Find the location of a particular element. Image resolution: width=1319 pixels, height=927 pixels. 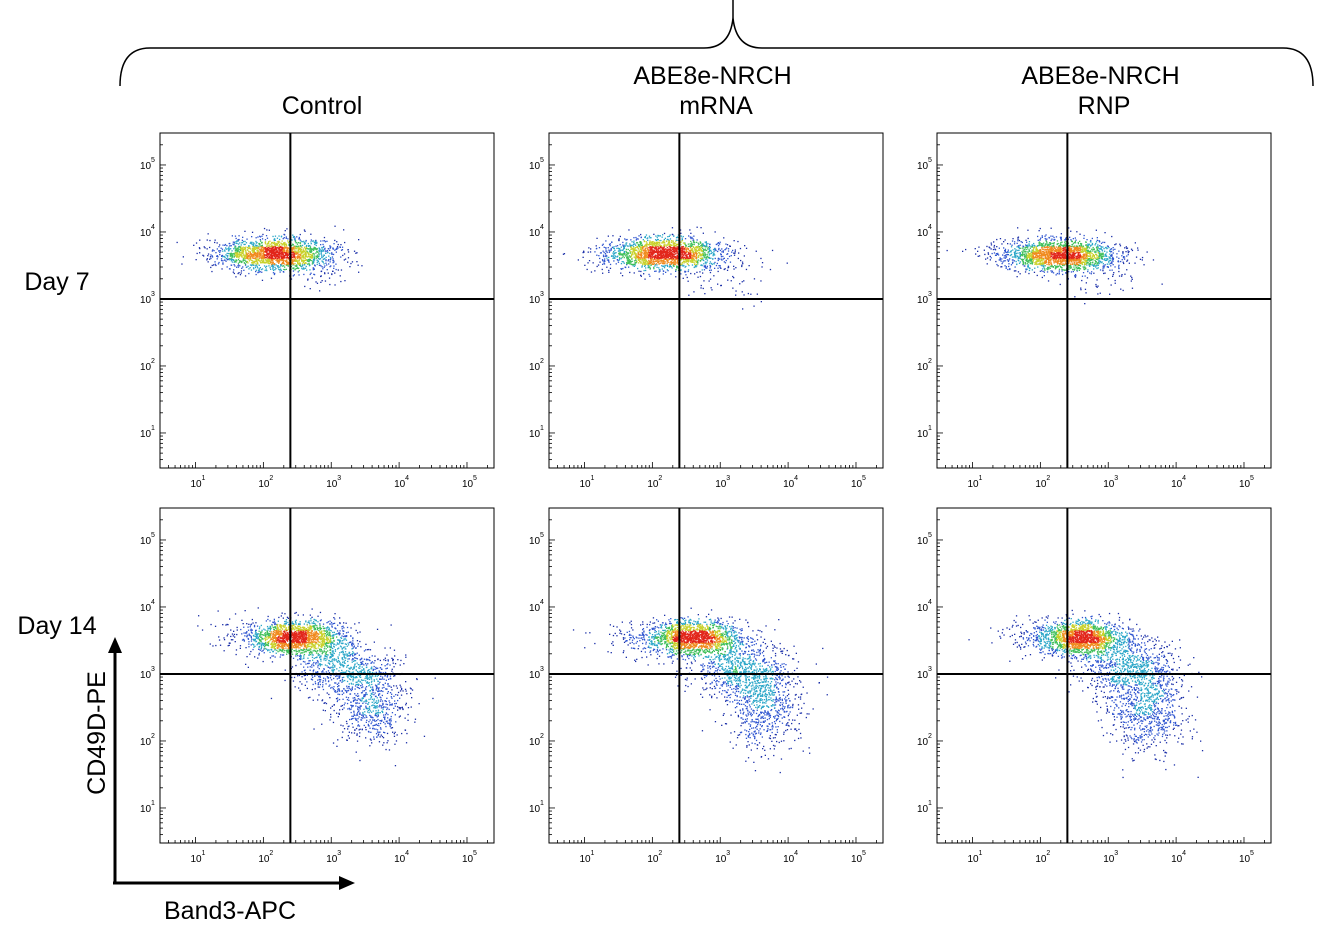

x-tick-exponent: 2 is located at coordinates (271, 478).